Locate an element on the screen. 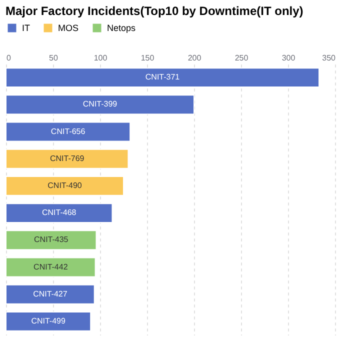 The width and height of the screenshot is (350, 350). y-tick-label: CNIT-468 is located at coordinates (59, 213).